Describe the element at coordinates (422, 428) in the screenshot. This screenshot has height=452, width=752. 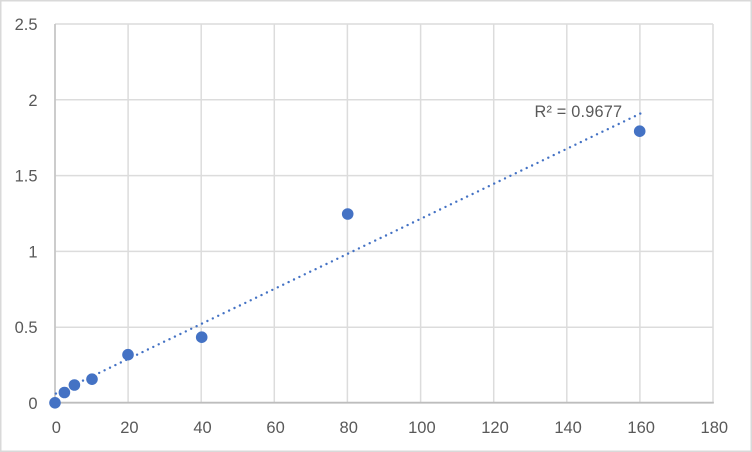
I see `svg-text: 100` at that location.